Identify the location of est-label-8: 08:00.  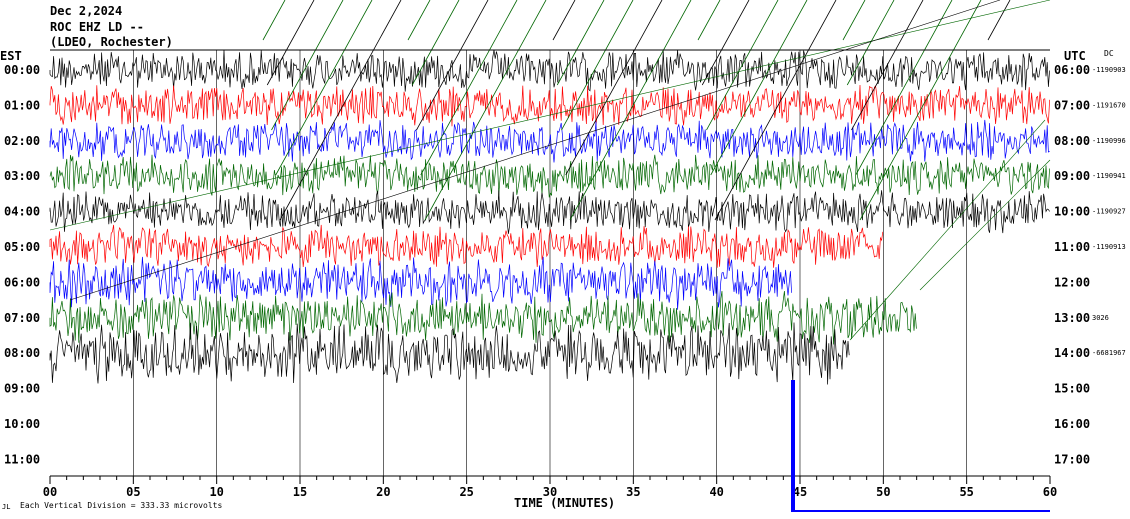
(22, 353).